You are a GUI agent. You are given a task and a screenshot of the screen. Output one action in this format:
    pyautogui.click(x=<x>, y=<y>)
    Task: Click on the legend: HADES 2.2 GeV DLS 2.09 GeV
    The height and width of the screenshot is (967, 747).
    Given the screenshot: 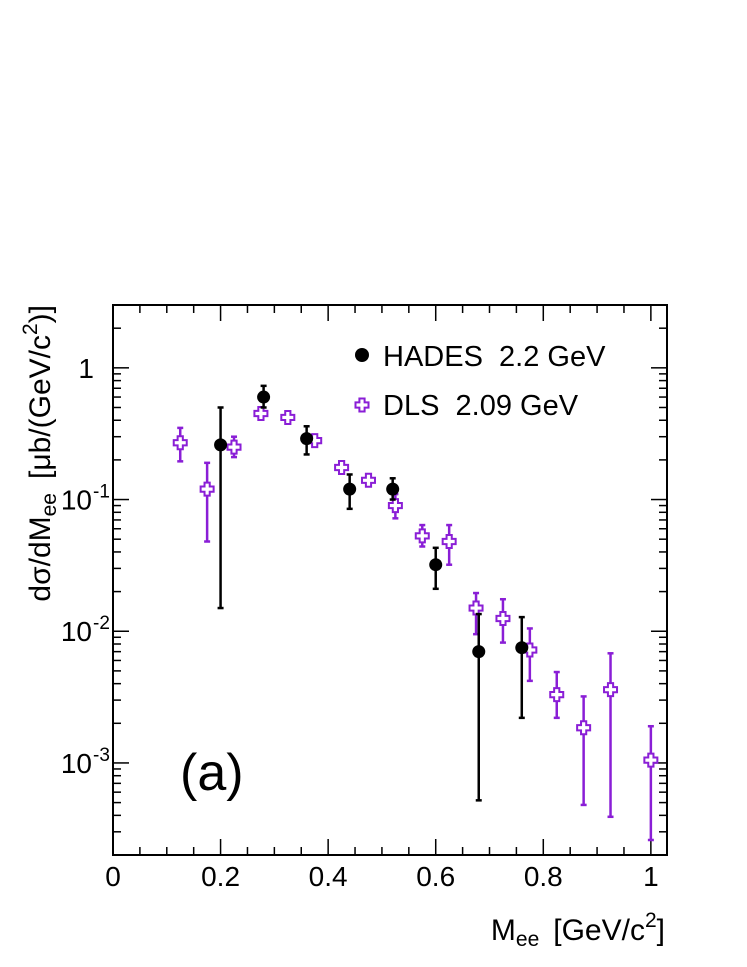 What is the action you would take?
    pyautogui.click(x=480, y=381)
    